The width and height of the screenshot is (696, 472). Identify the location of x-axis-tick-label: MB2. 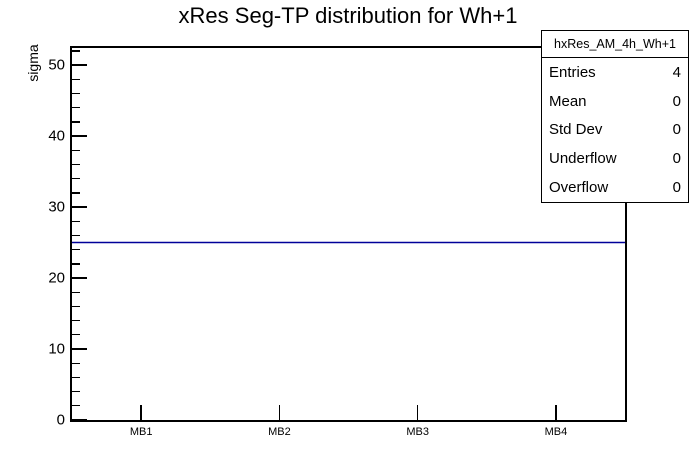
(279, 432).